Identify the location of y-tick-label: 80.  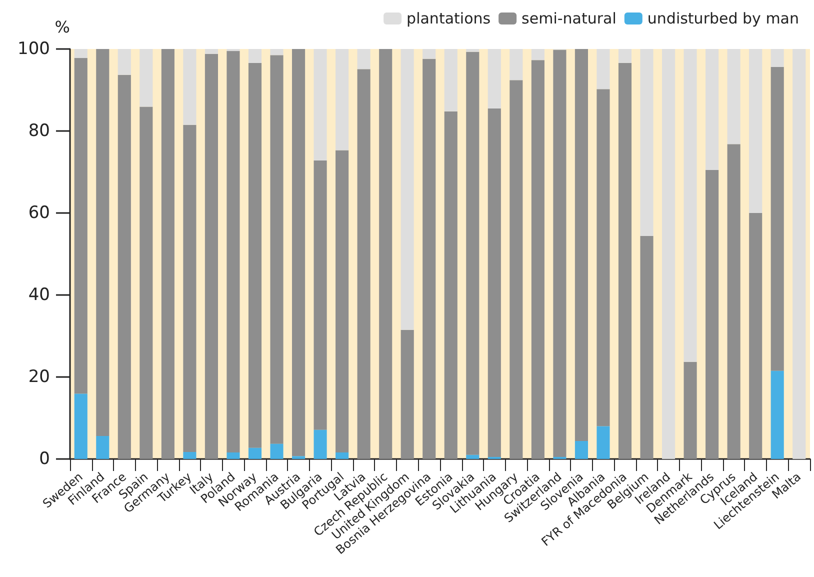
(39, 131).